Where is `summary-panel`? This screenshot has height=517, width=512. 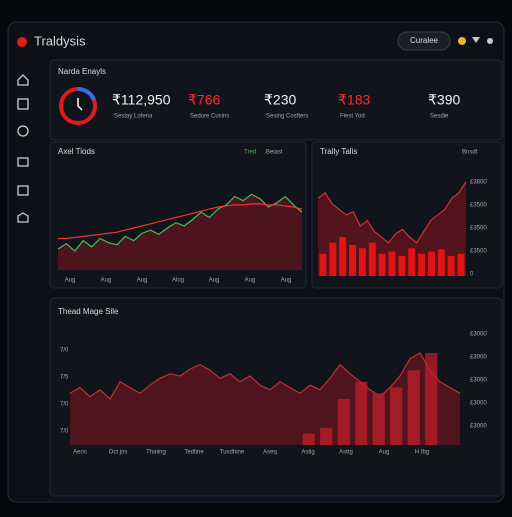 summary-panel is located at coordinates (276, 100).